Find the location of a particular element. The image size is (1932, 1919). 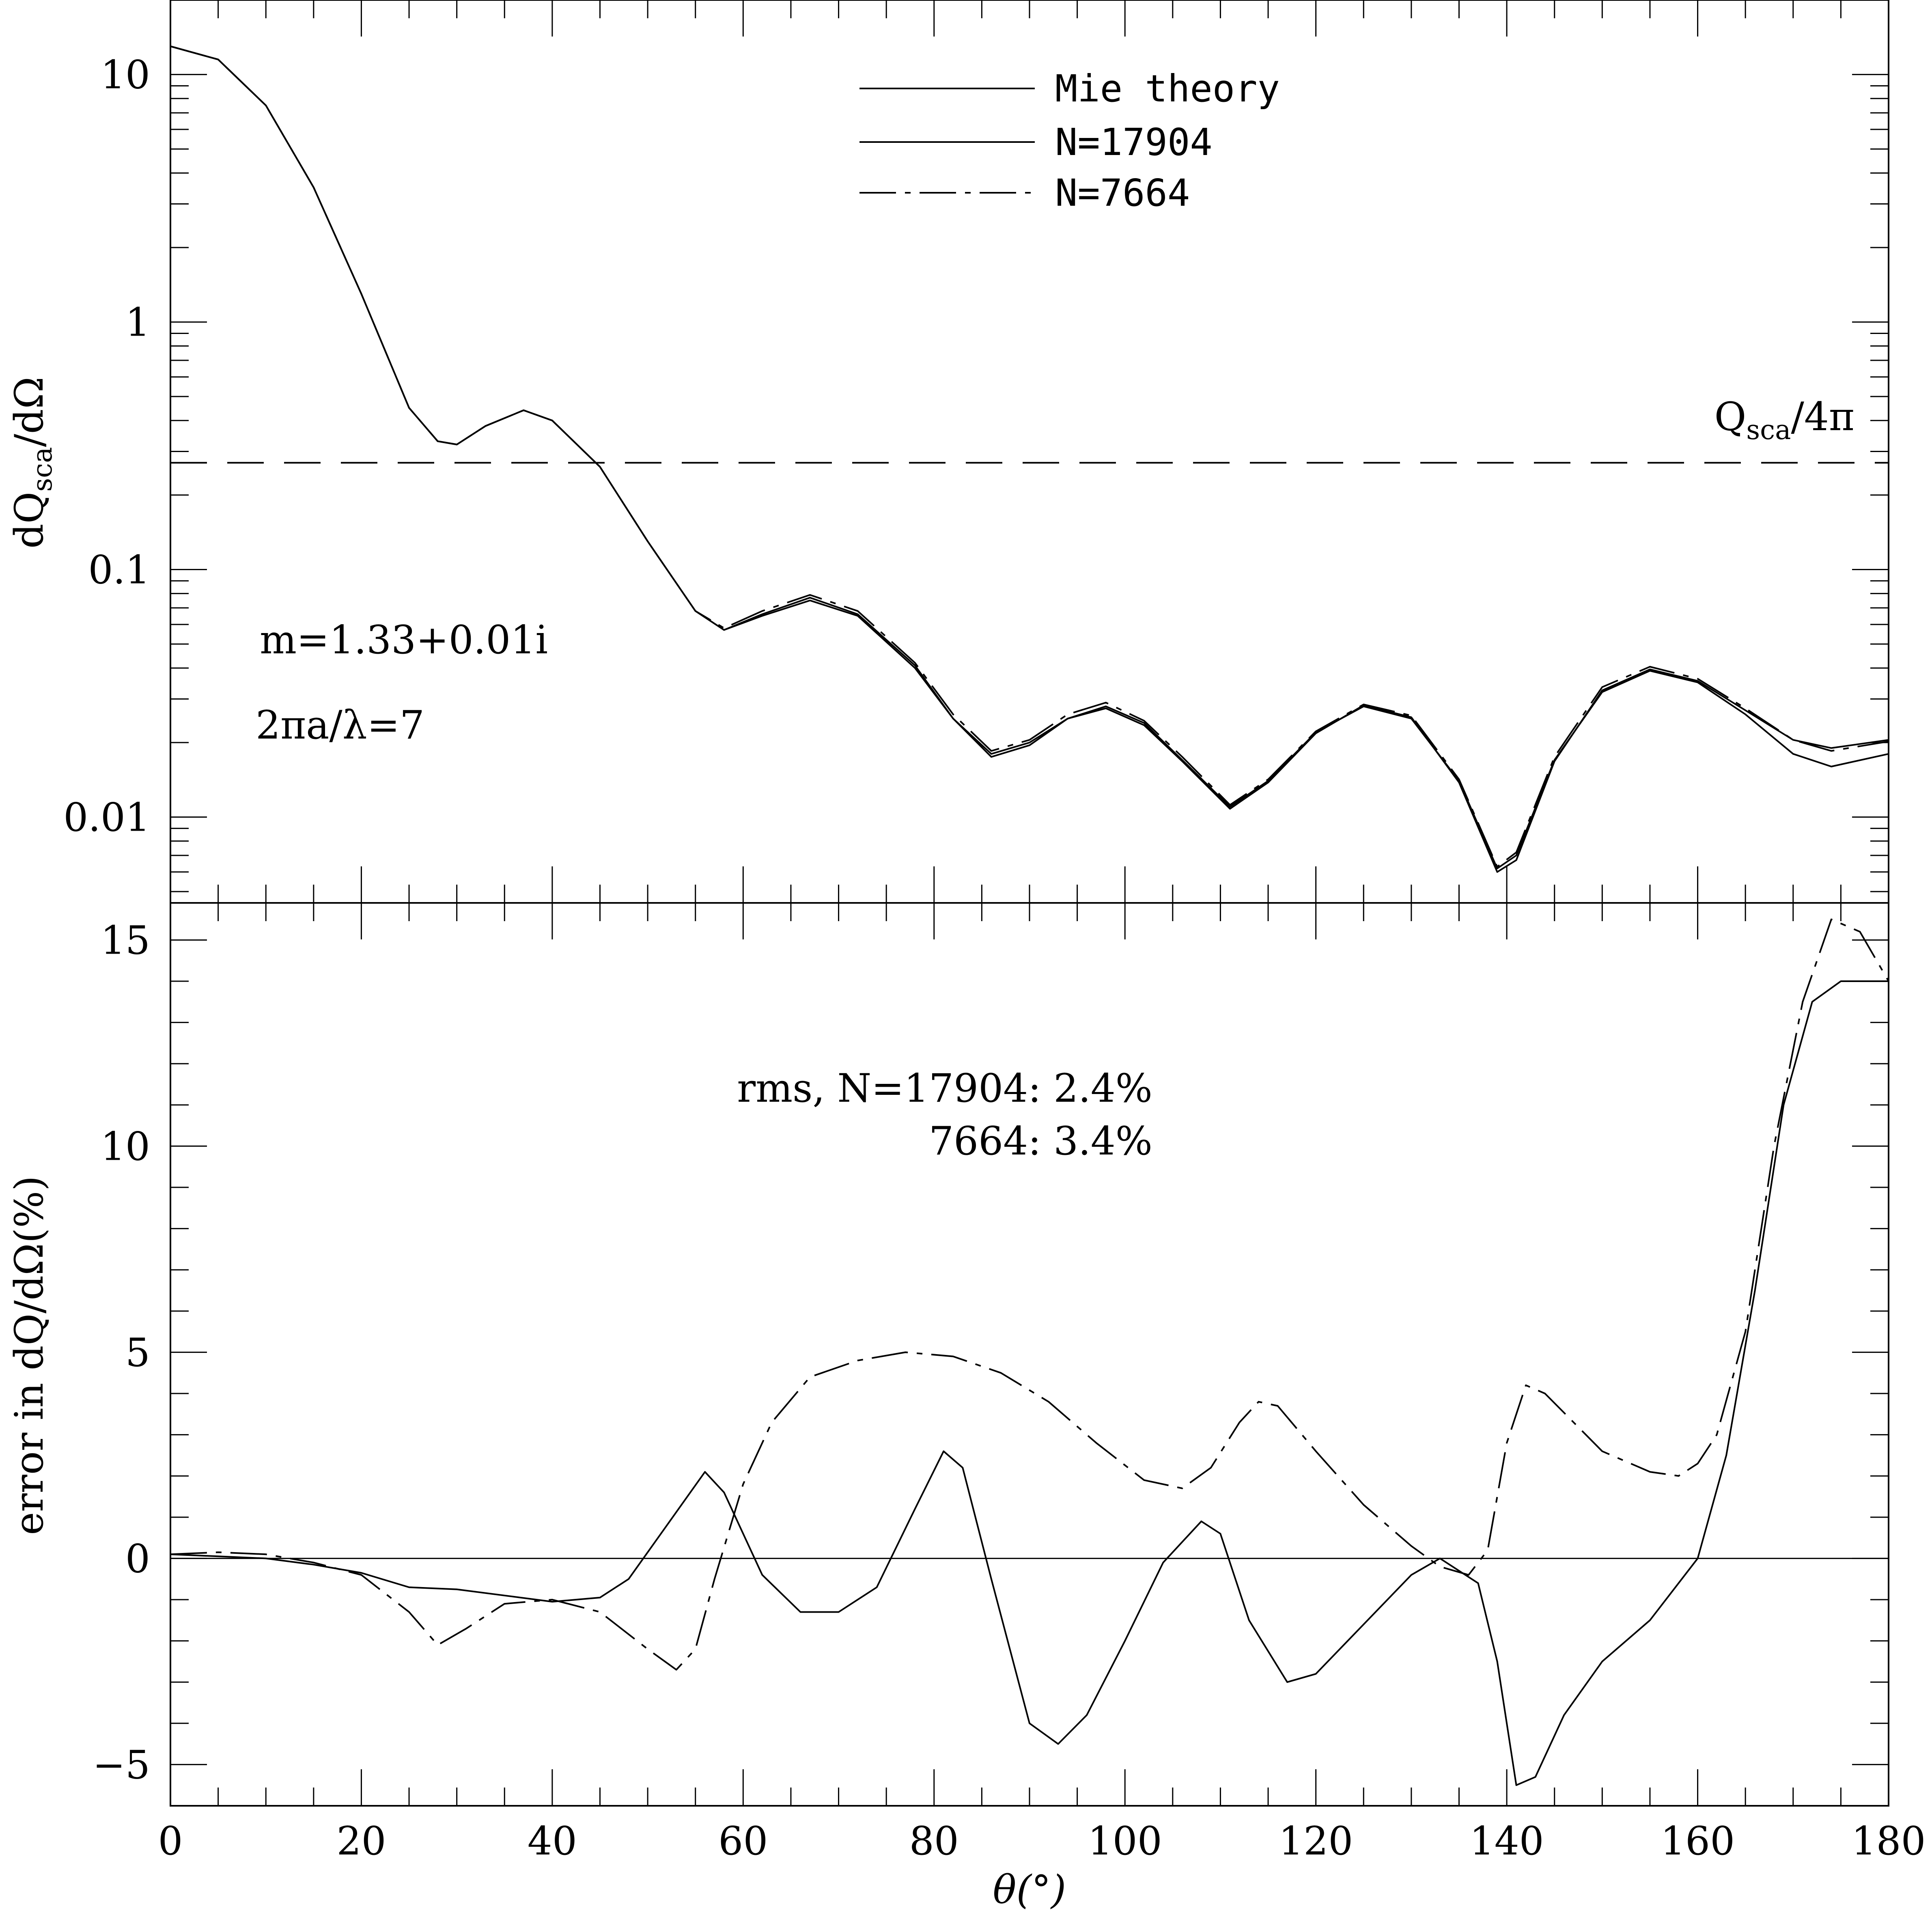

y-tick-label: −5 is located at coordinates (121, 1765).